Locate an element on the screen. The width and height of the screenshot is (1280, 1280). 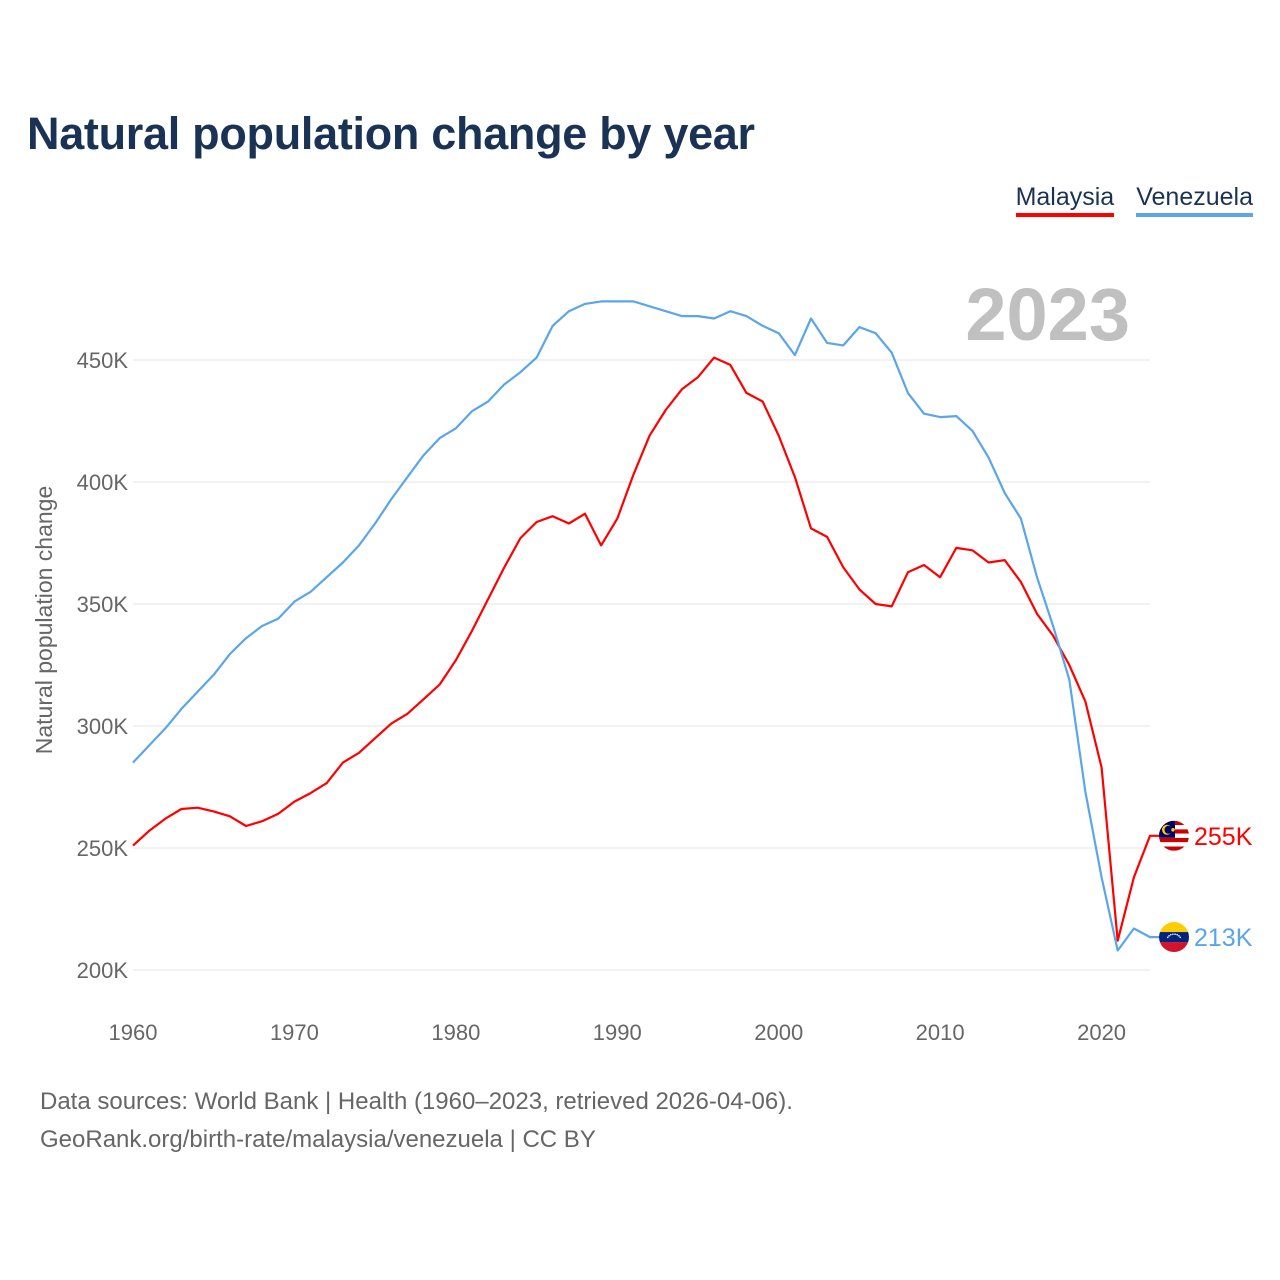
x-tick-label: 2020 is located at coordinates (1101, 1032).